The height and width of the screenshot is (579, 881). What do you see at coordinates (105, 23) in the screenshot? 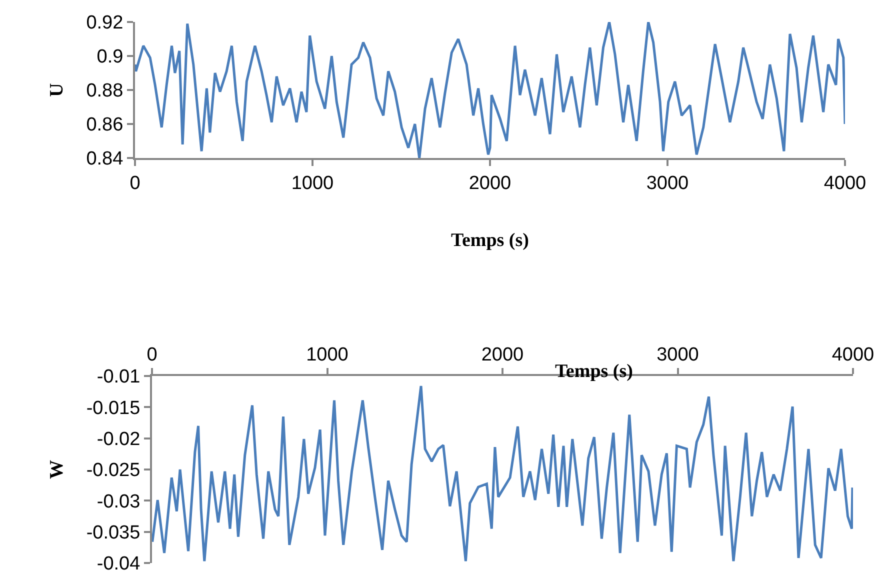
I see `y-tick-label: 0.92` at bounding box center [105, 23].